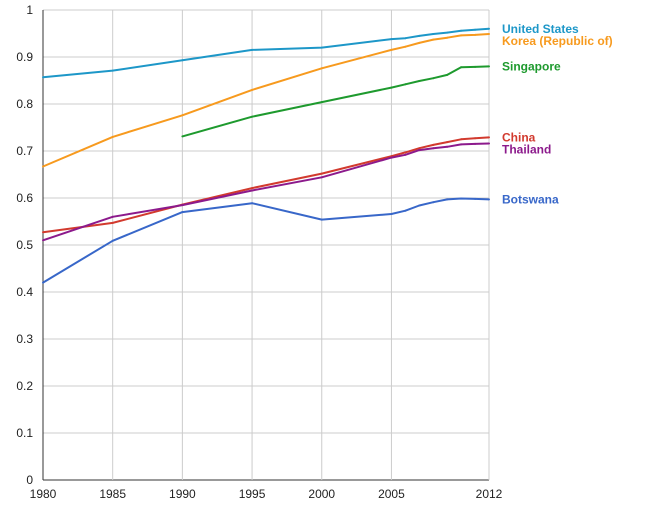 The width and height of the screenshot is (648, 509). Describe the element at coordinates (24, 245) in the screenshot. I see `y-tick-label: 0.5` at that location.